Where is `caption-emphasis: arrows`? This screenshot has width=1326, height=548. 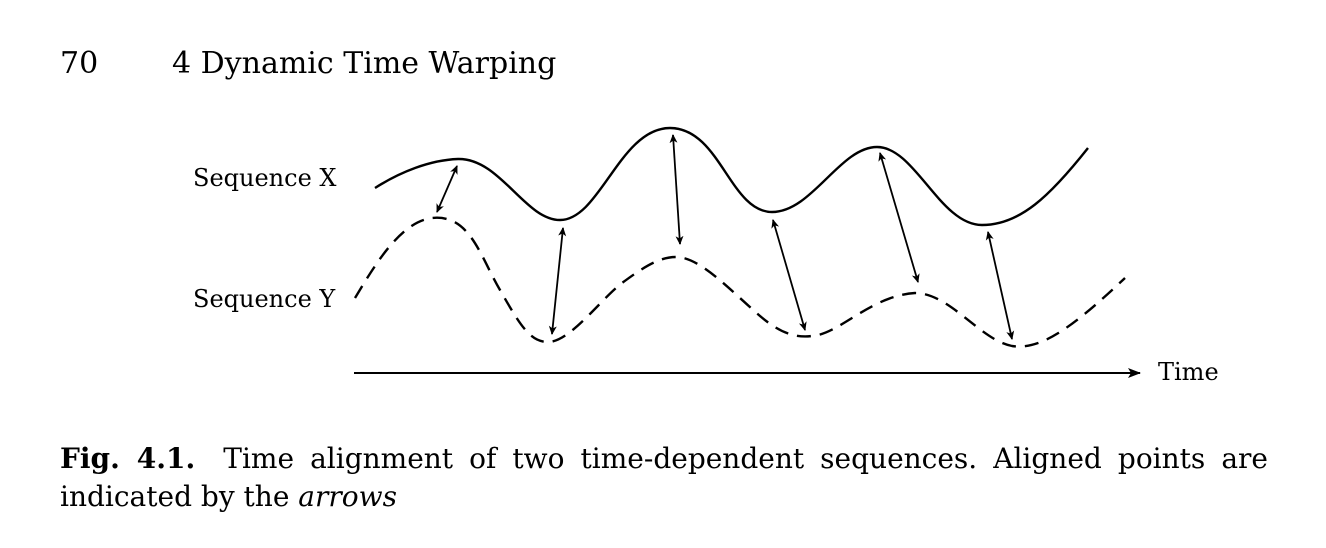 caption-emphasis: arrows is located at coordinates (347, 496).